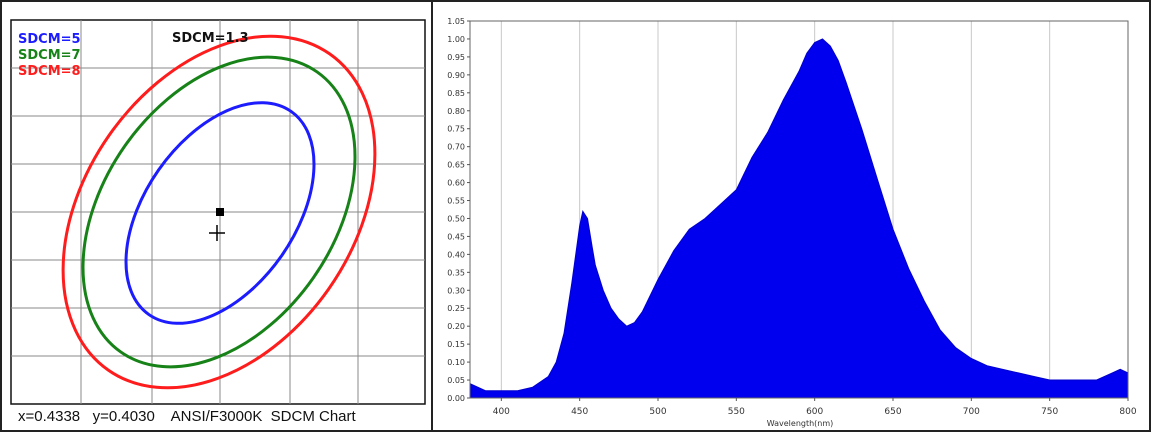 The image size is (1151, 432). Describe the element at coordinates (49, 39) in the screenshot. I see `legend-sdcm-5: SDCM=5` at that location.